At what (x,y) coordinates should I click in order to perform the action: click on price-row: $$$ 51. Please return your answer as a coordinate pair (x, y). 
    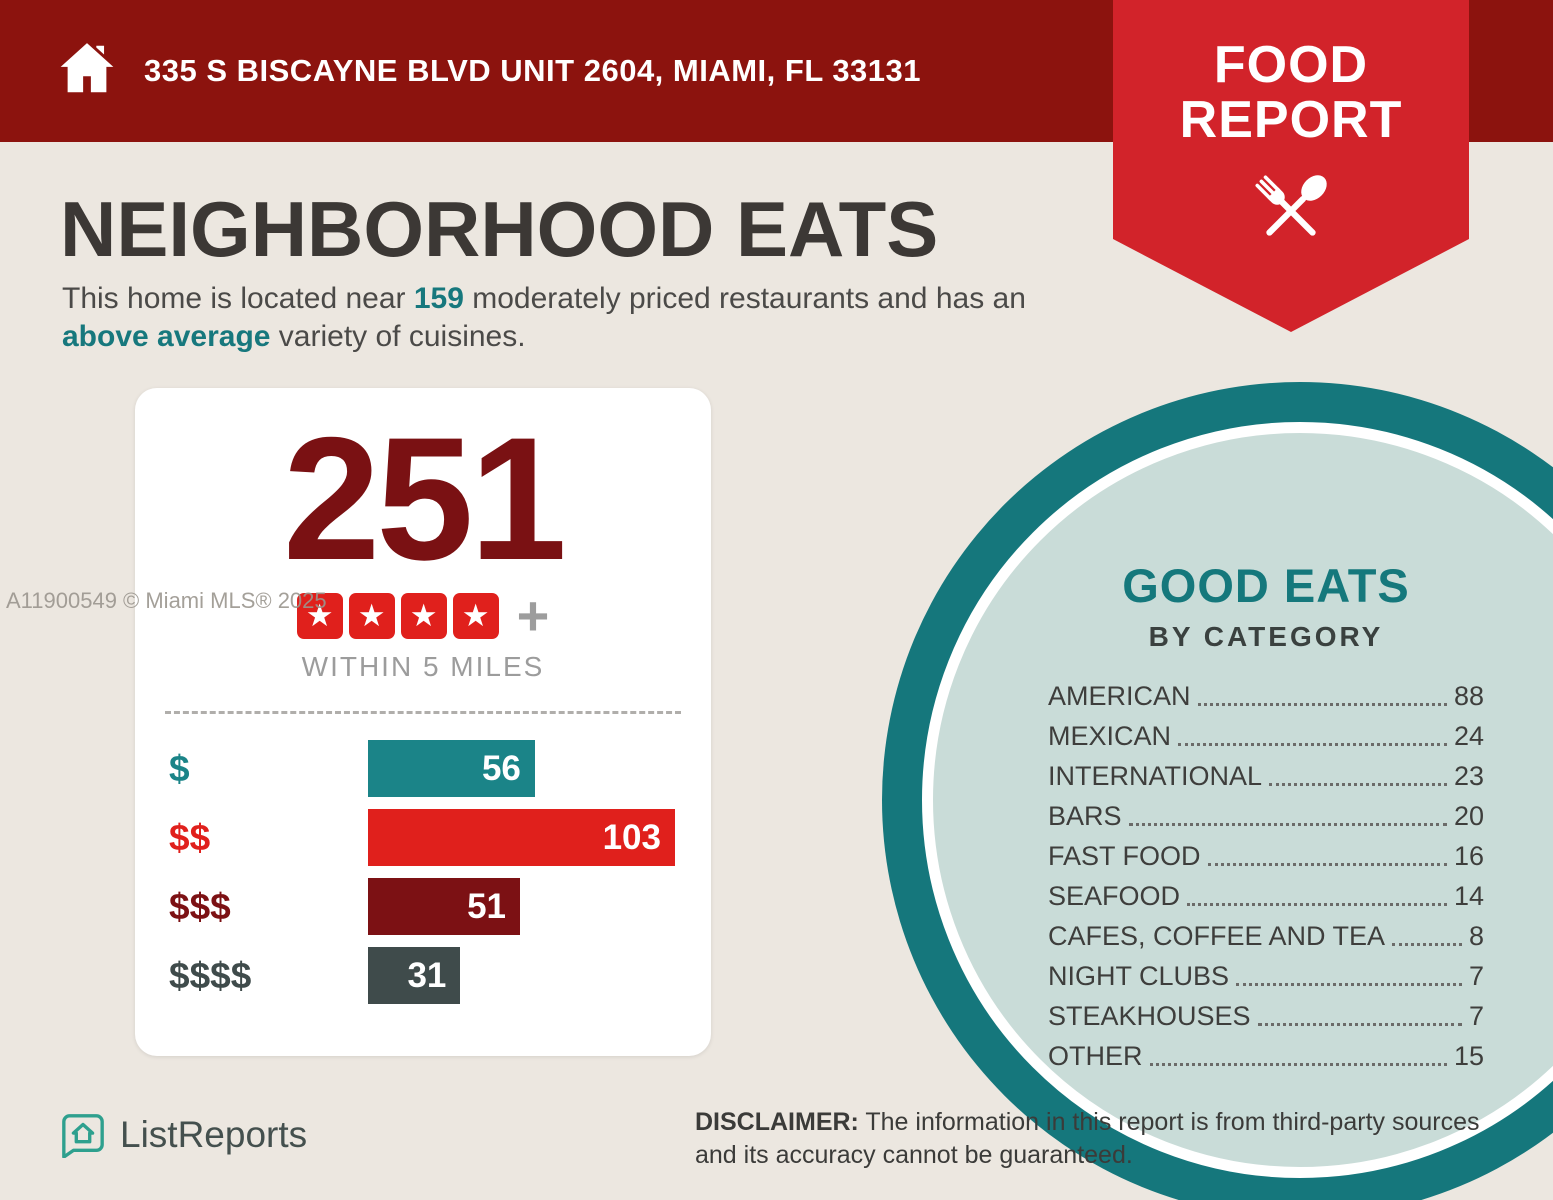
    Looking at the image, I should click on (422, 906).